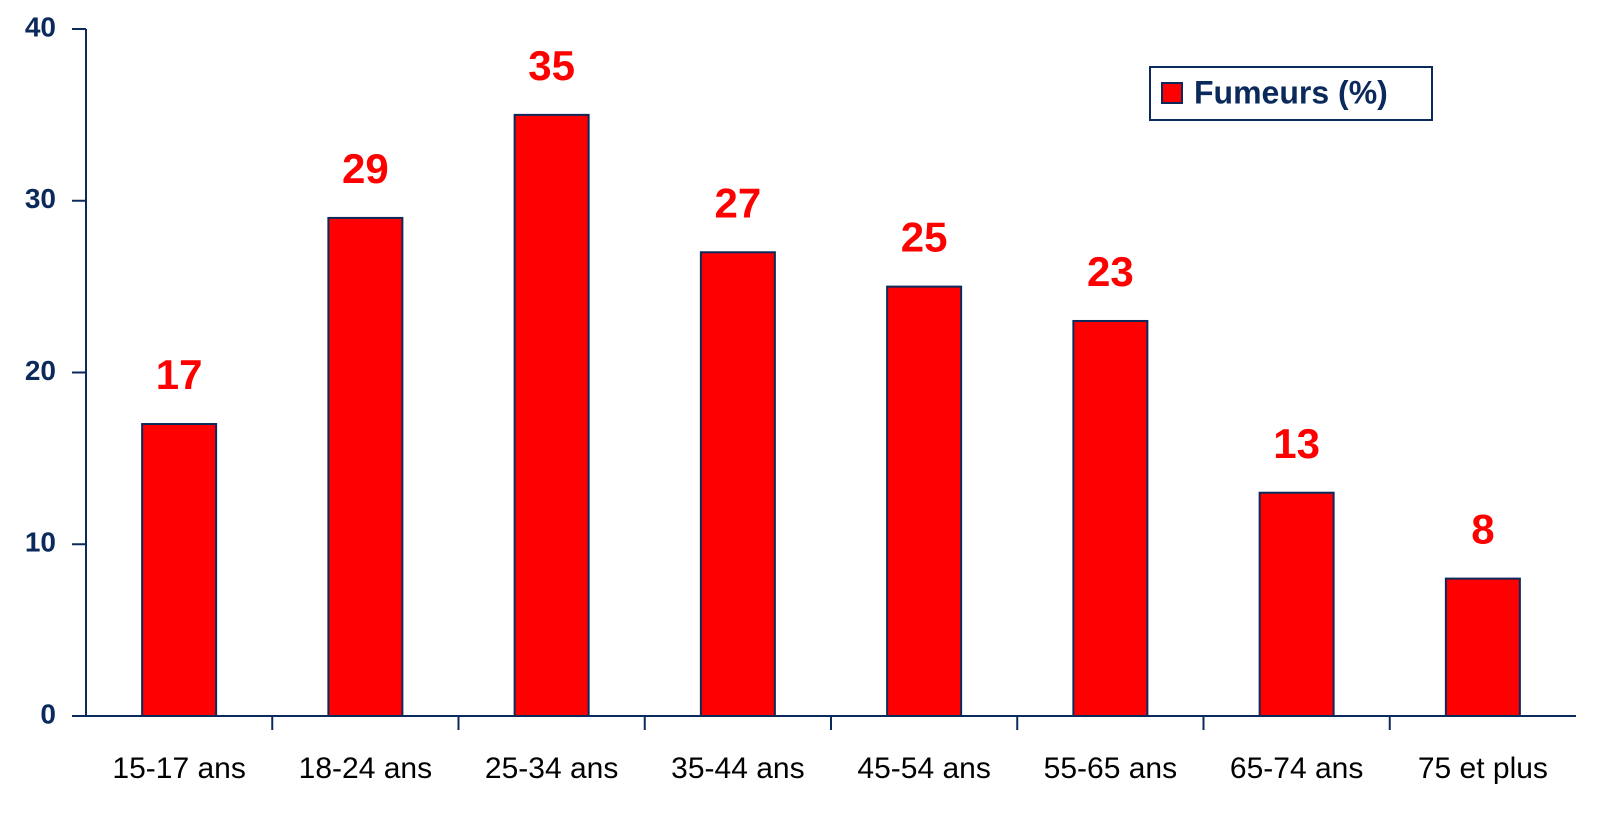 This screenshot has width=1614, height=813. Describe the element at coordinates (923, 768) in the screenshot. I see `x-tick-label: 45-54 ans` at that location.